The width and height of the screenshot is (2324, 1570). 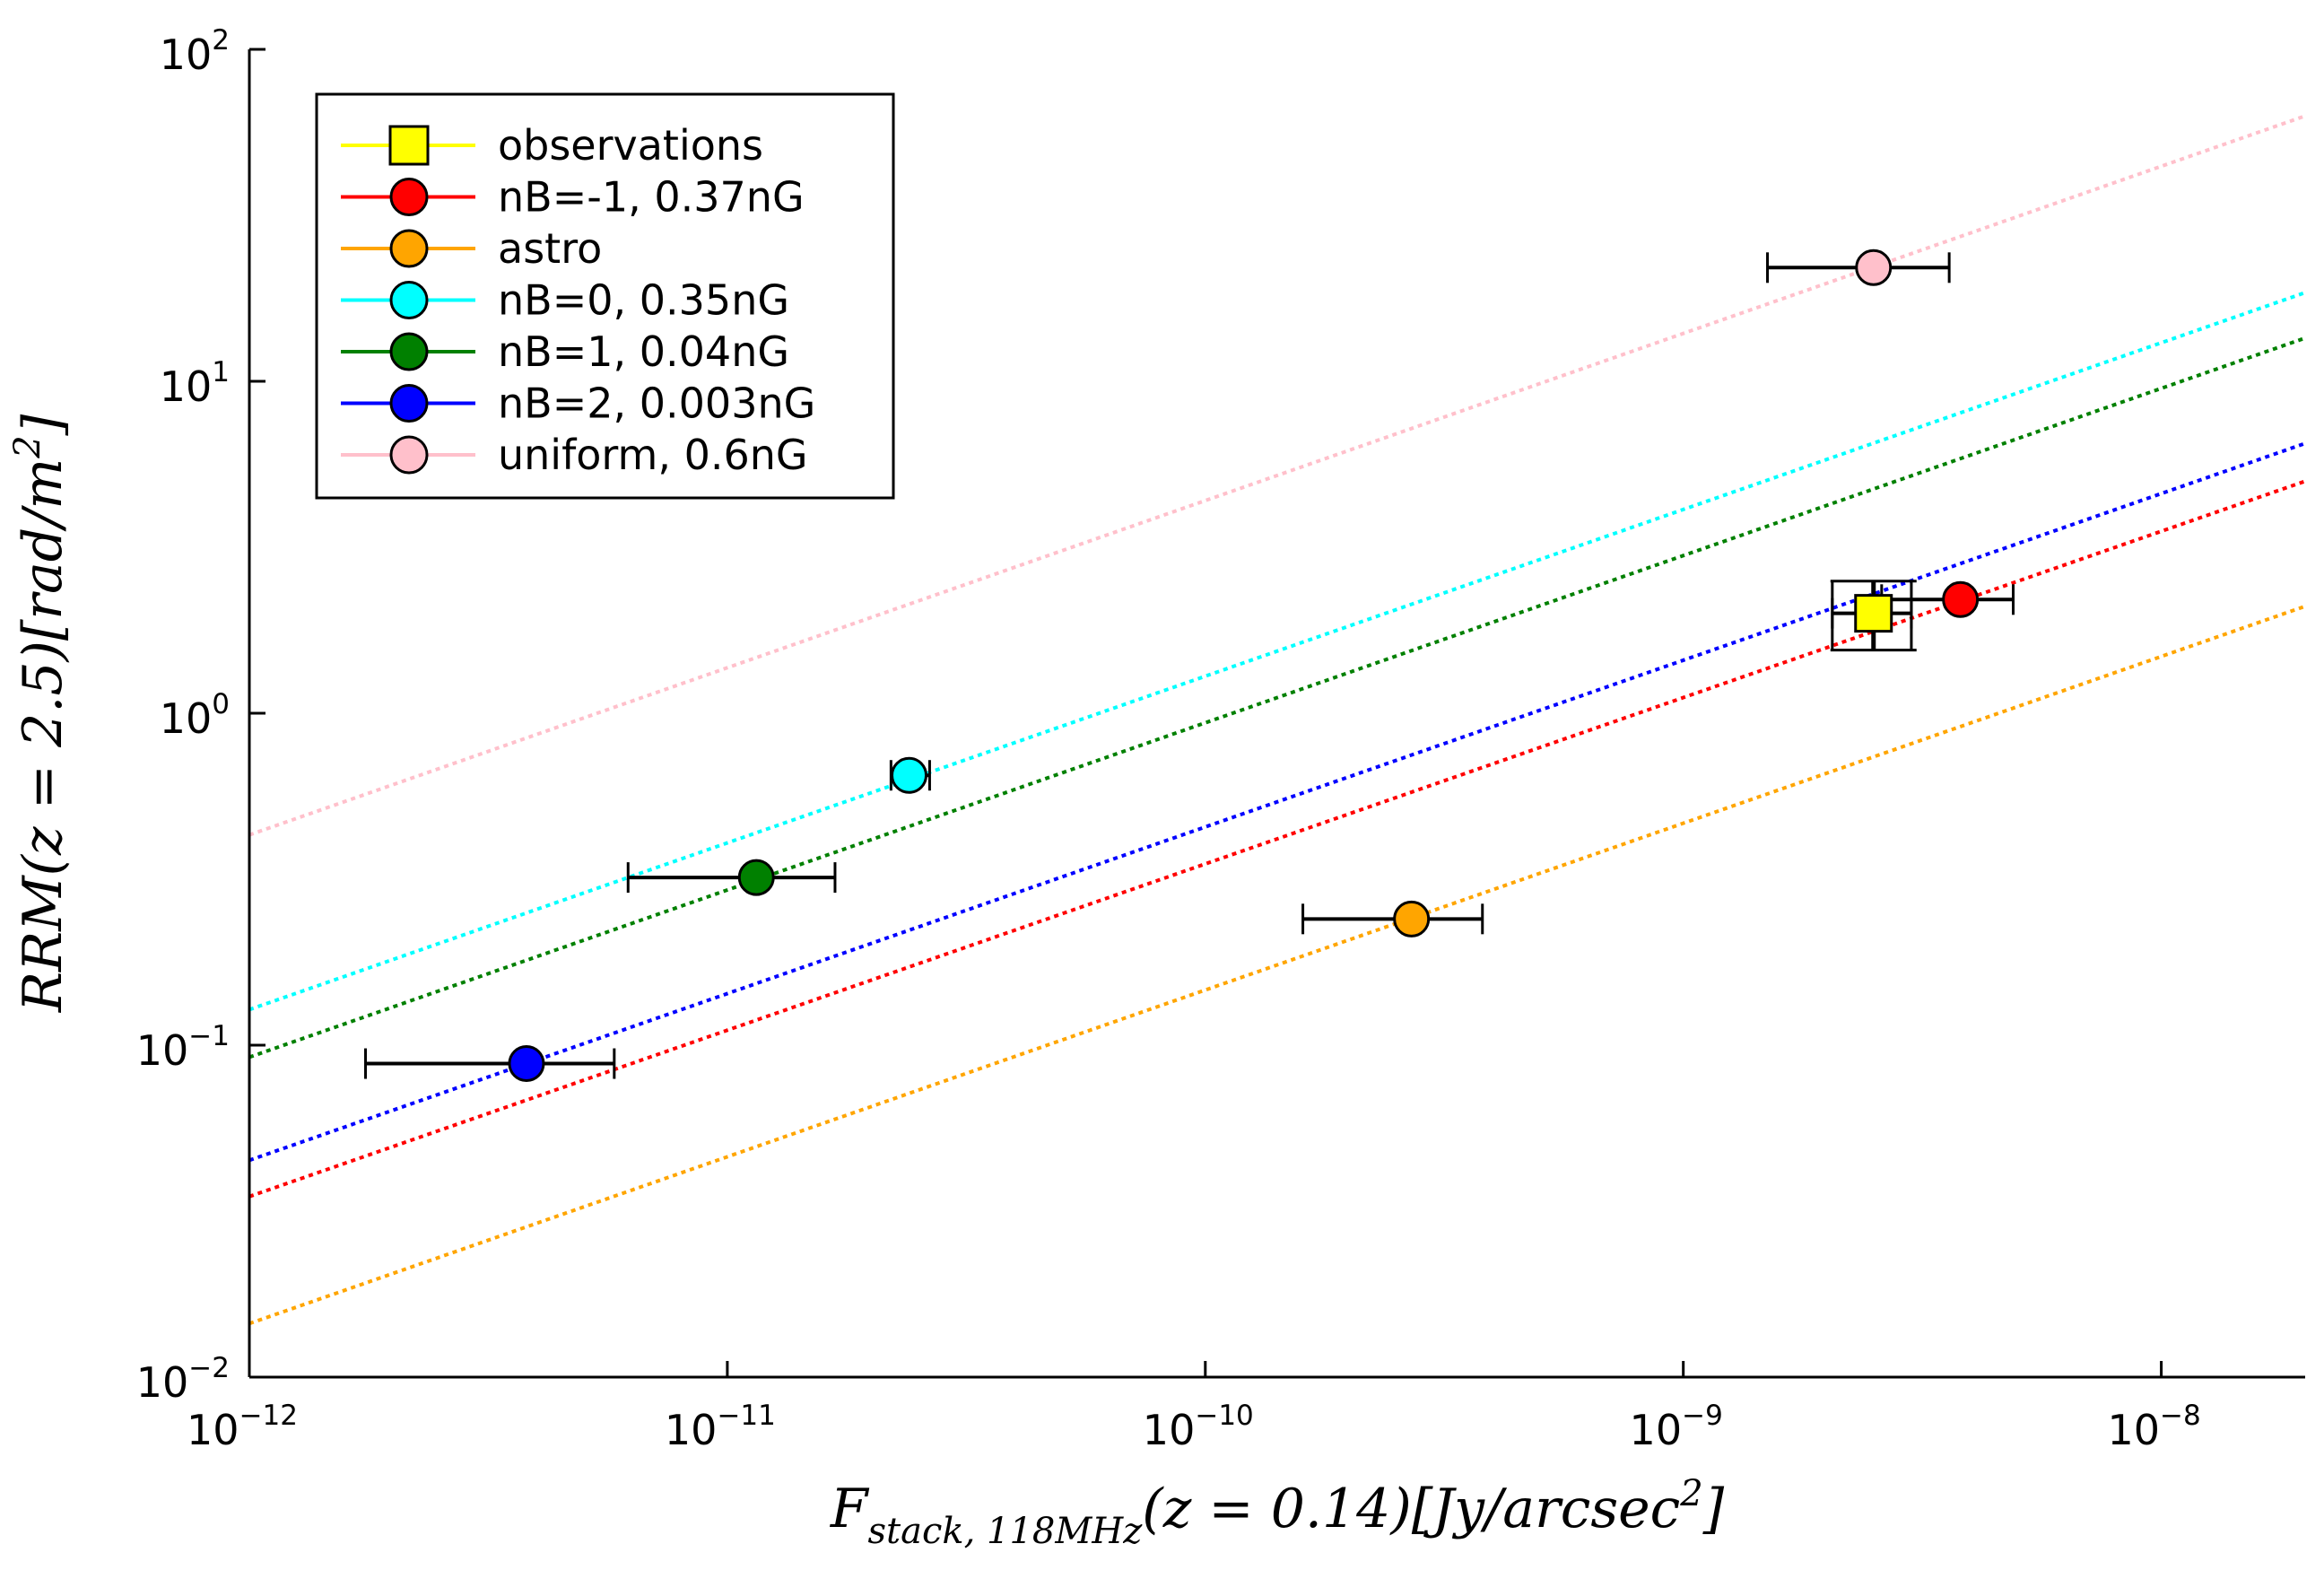 What do you see at coordinates (1690, 1493) in the screenshot?
I see `x-axis-title-sup: 2` at bounding box center [1690, 1493].